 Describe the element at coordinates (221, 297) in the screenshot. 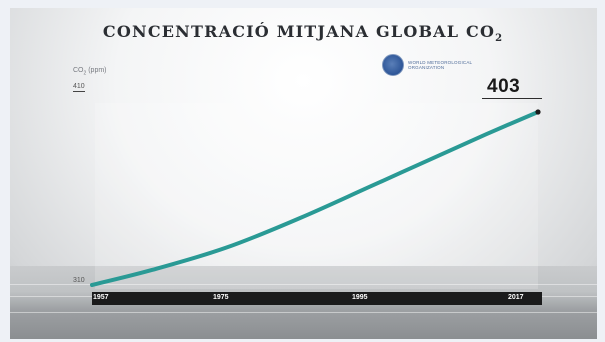

I see `x-tick-label-1975: 1975` at that location.